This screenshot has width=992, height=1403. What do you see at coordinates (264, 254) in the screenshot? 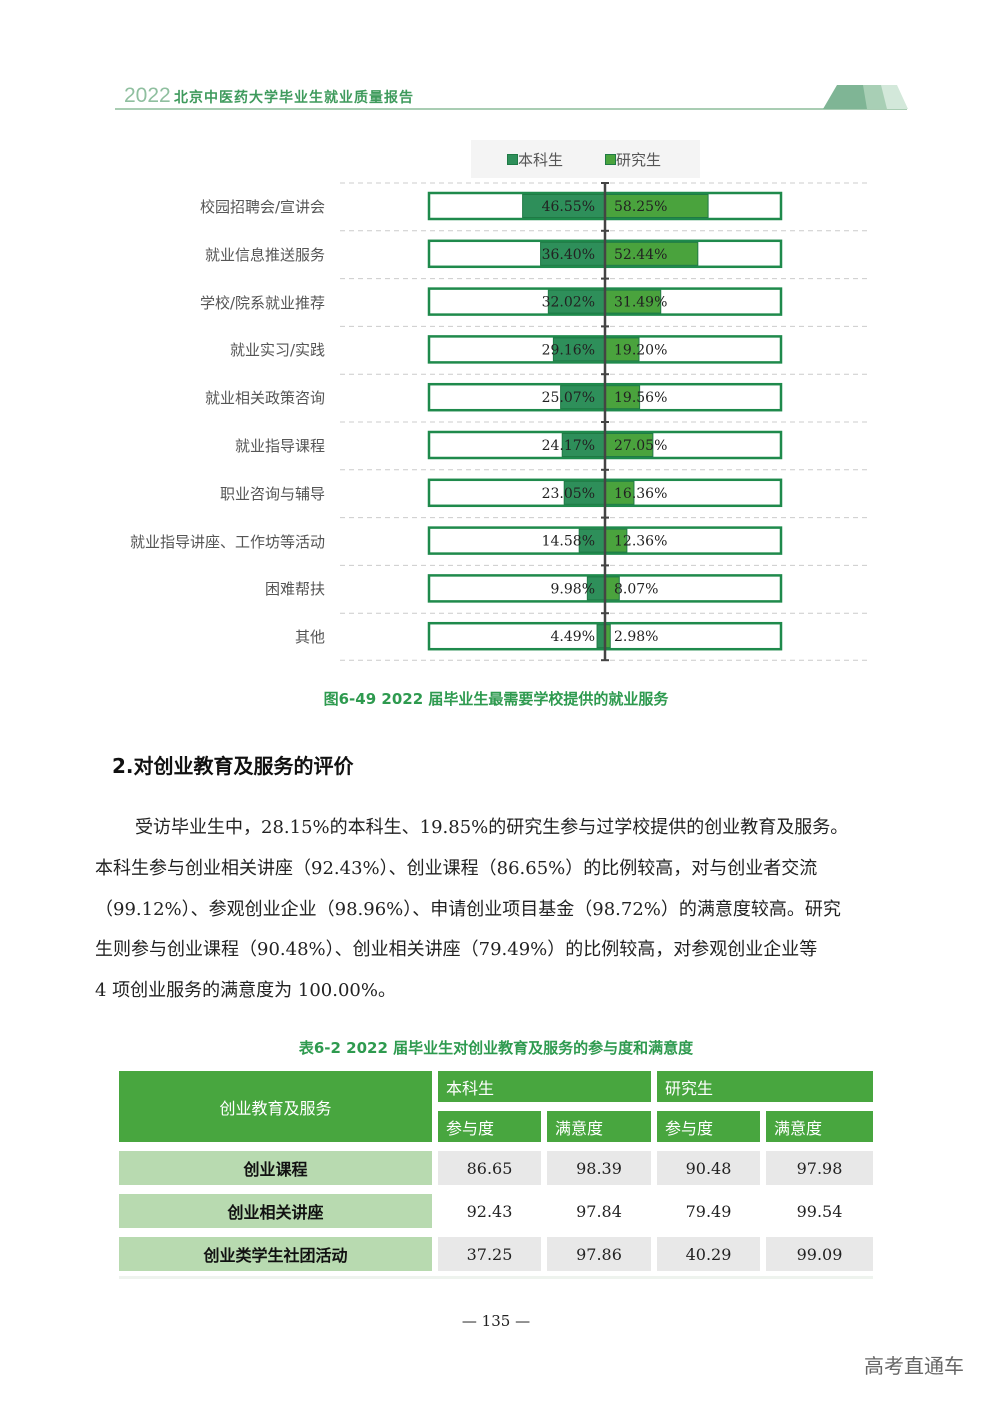
I see `category-label: 就业信息推送服务` at bounding box center [264, 254].